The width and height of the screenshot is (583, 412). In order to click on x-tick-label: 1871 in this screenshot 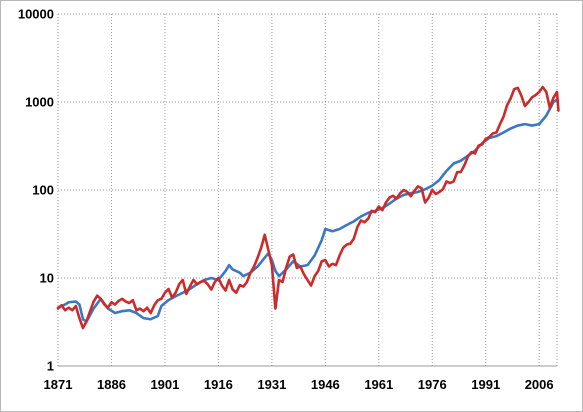, I will do `click(58, 384)`.